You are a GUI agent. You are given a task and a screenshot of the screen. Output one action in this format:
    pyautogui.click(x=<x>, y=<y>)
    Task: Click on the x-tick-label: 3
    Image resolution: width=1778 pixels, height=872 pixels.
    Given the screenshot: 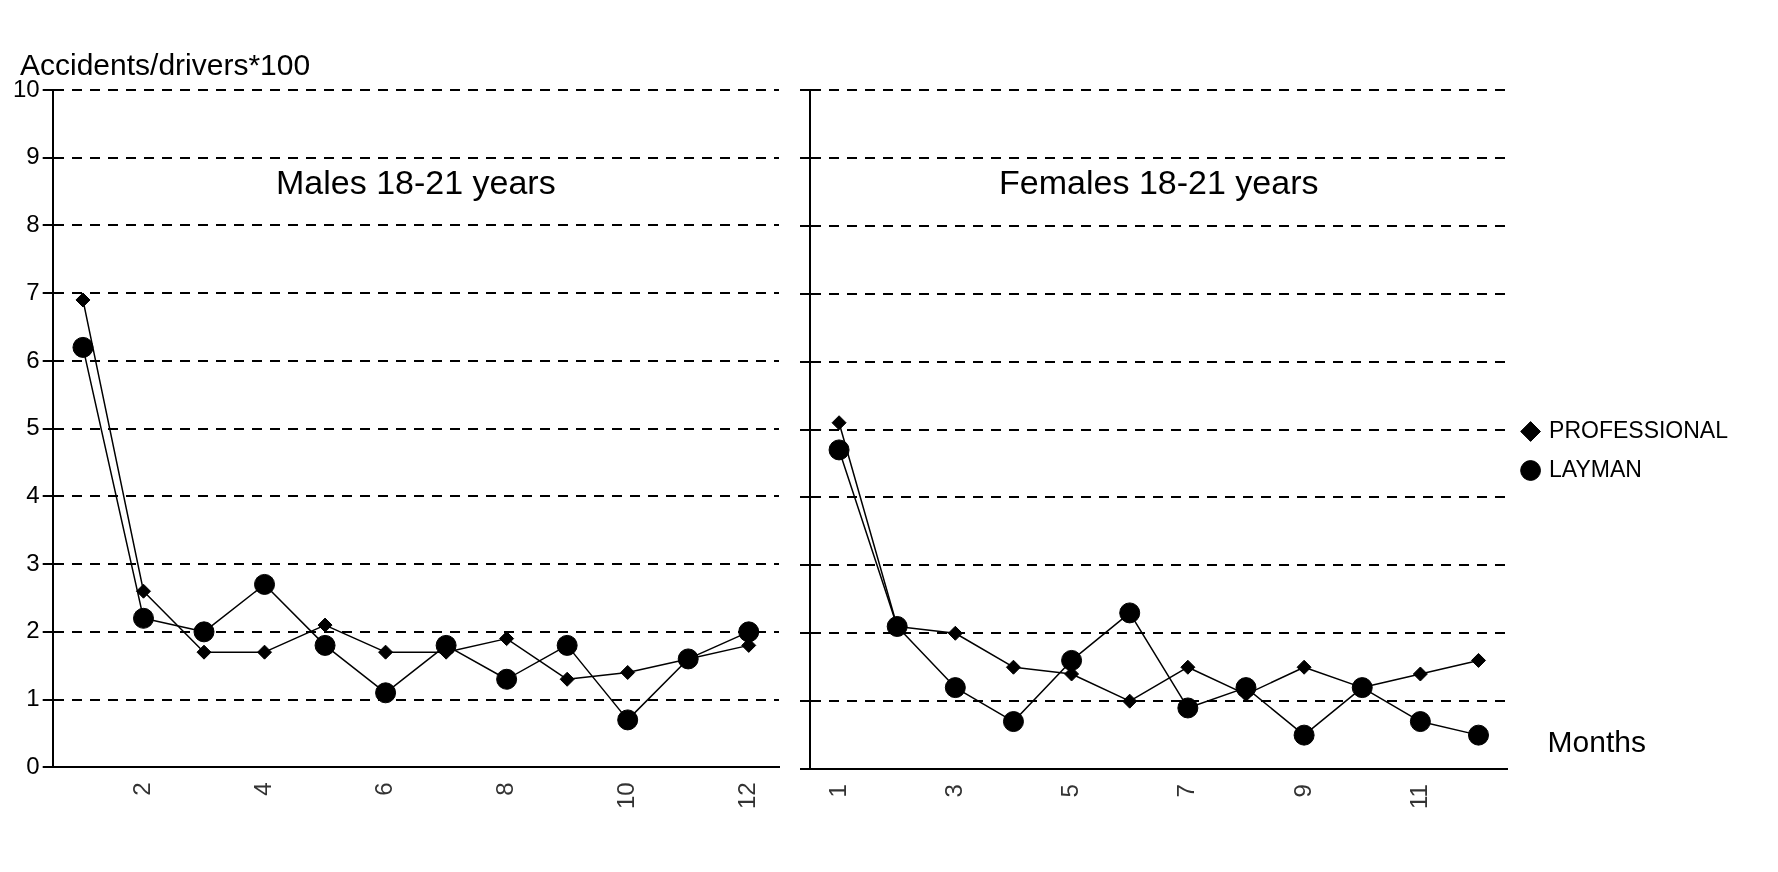 What is the action you would take?
    pyautogui.click(x=953, y=791)
    